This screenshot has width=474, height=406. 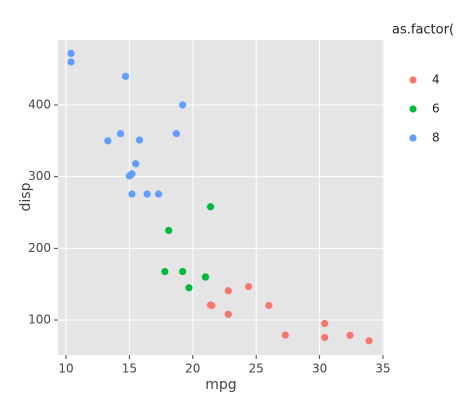 I want to click on legend-title: as.factor(, so click(x=423, y=30).